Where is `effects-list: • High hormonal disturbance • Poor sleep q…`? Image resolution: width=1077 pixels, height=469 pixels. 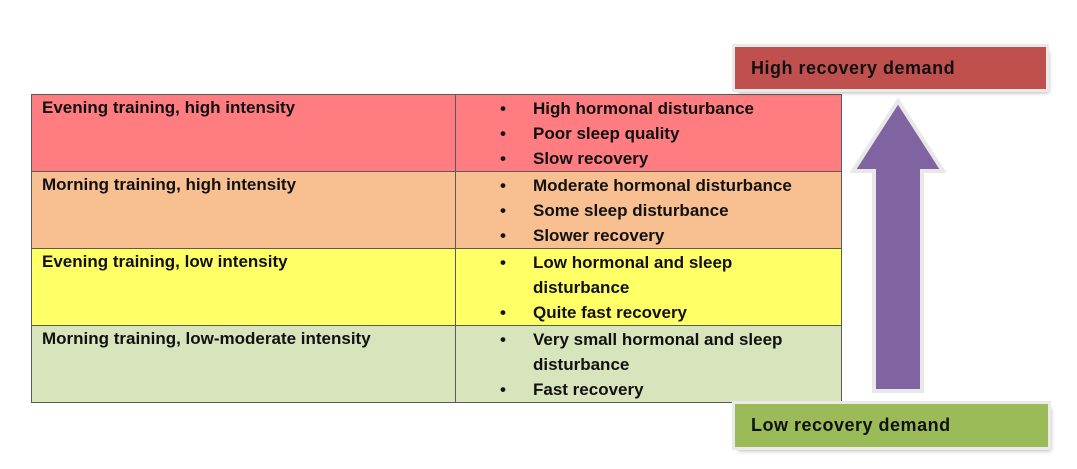
effects-list: • High hormonal disturbance • Poor sleep q… is located at coordinates (648, 133).